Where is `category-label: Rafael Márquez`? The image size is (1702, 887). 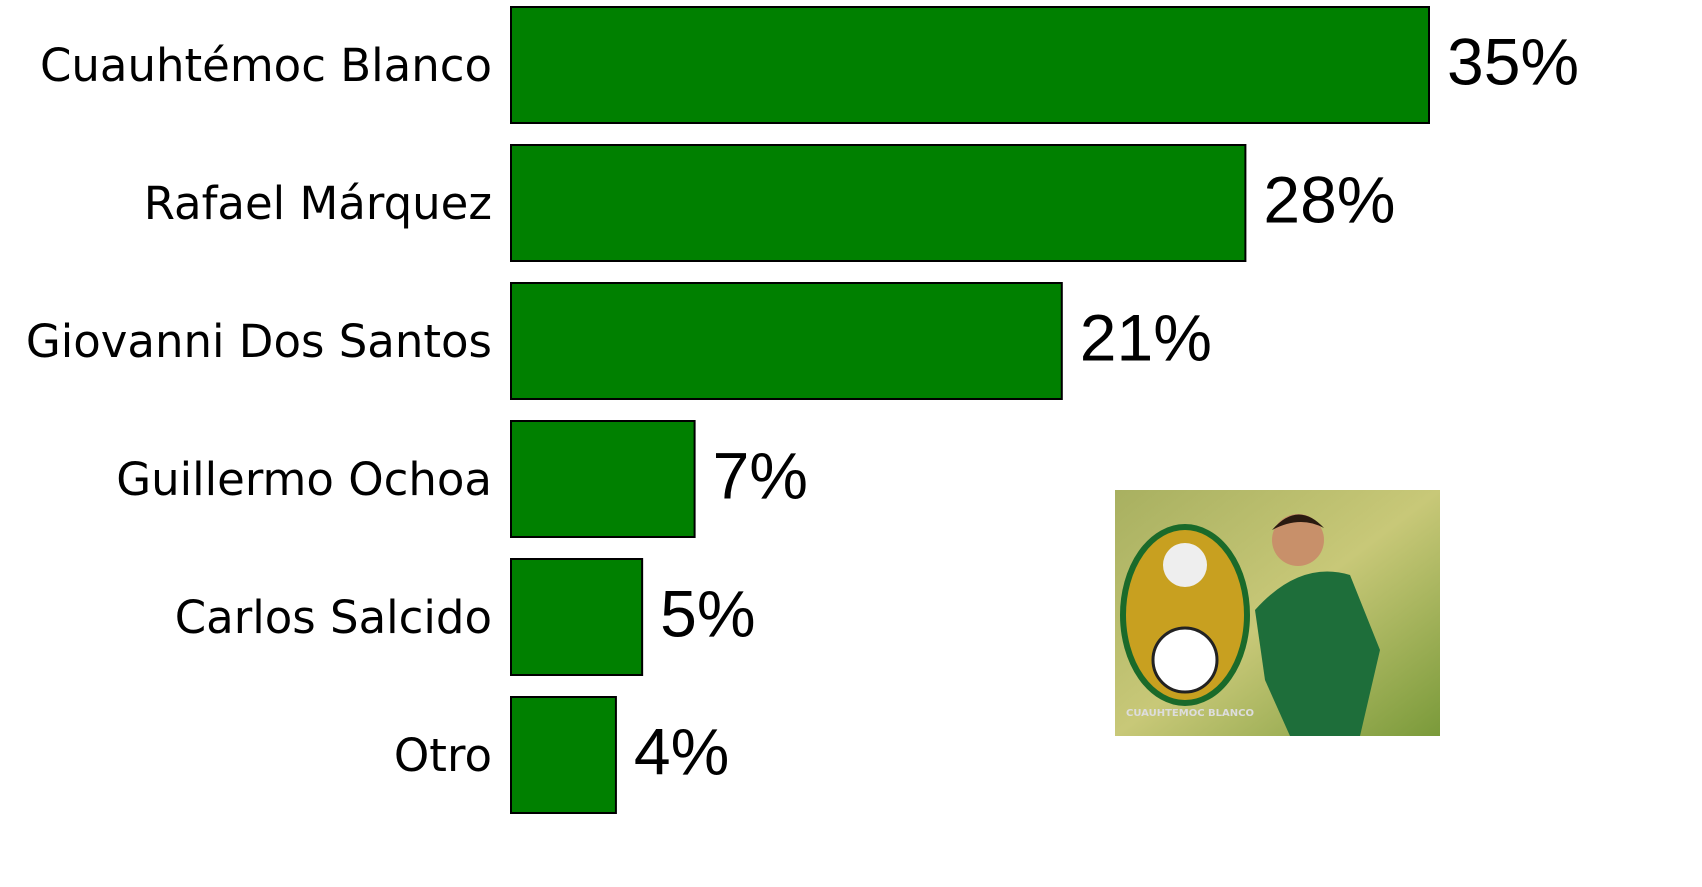
category-label: Rafael Márquez is located at coordinates (318, 203).